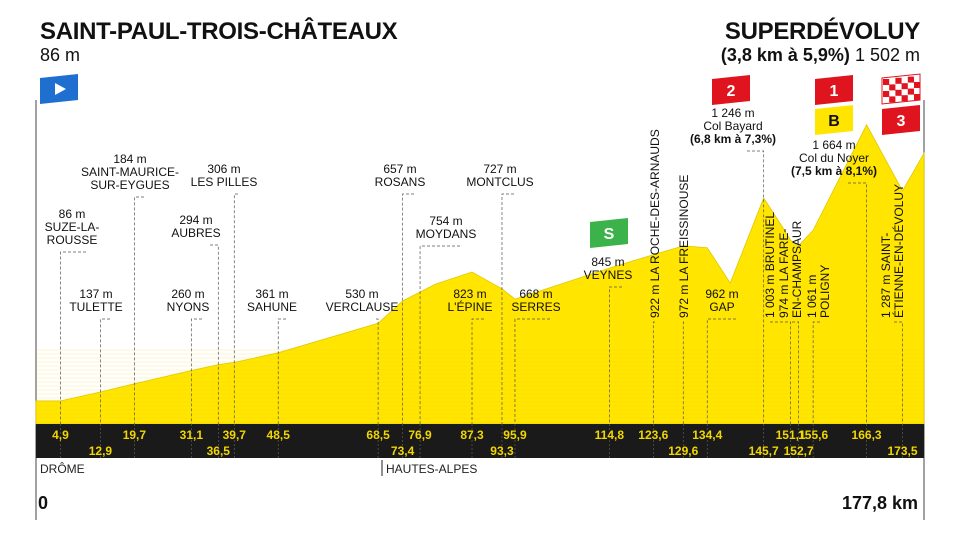 The image size is (960, 540). Describe the element at coordinates (187, 294) in the screenshot. I see `waypoint-label: 260 m` at that location.